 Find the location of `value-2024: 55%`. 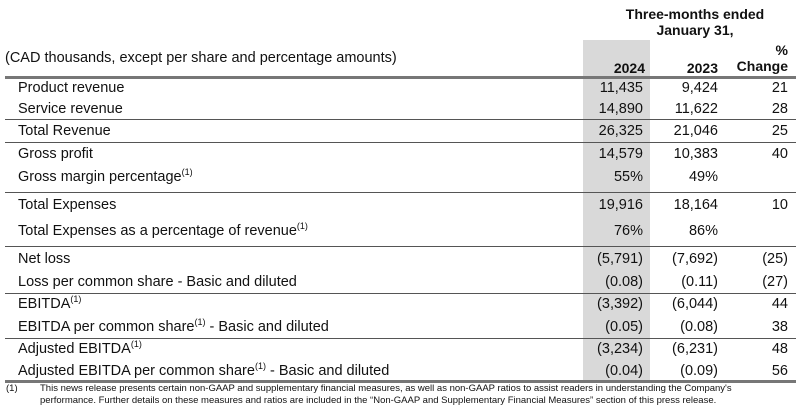

value-2024: 55% is located at coordinates (628, 177).